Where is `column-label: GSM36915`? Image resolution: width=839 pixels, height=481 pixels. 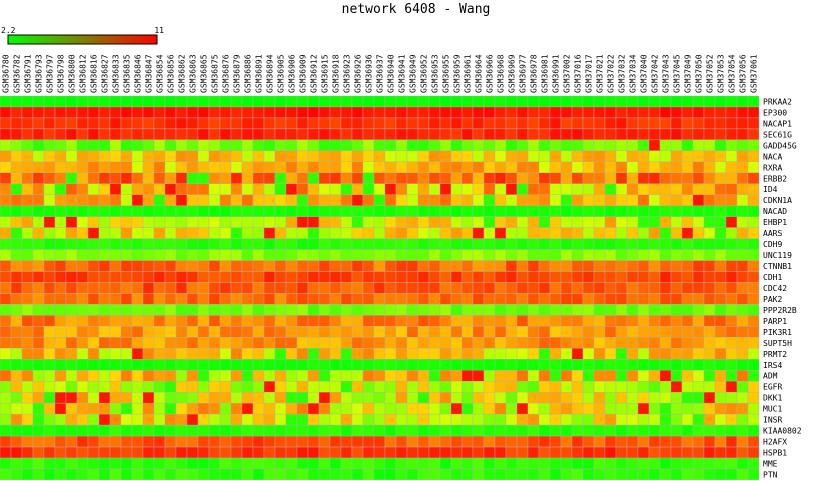
column-label: GSM36915 is located at coordinates (325, 73).